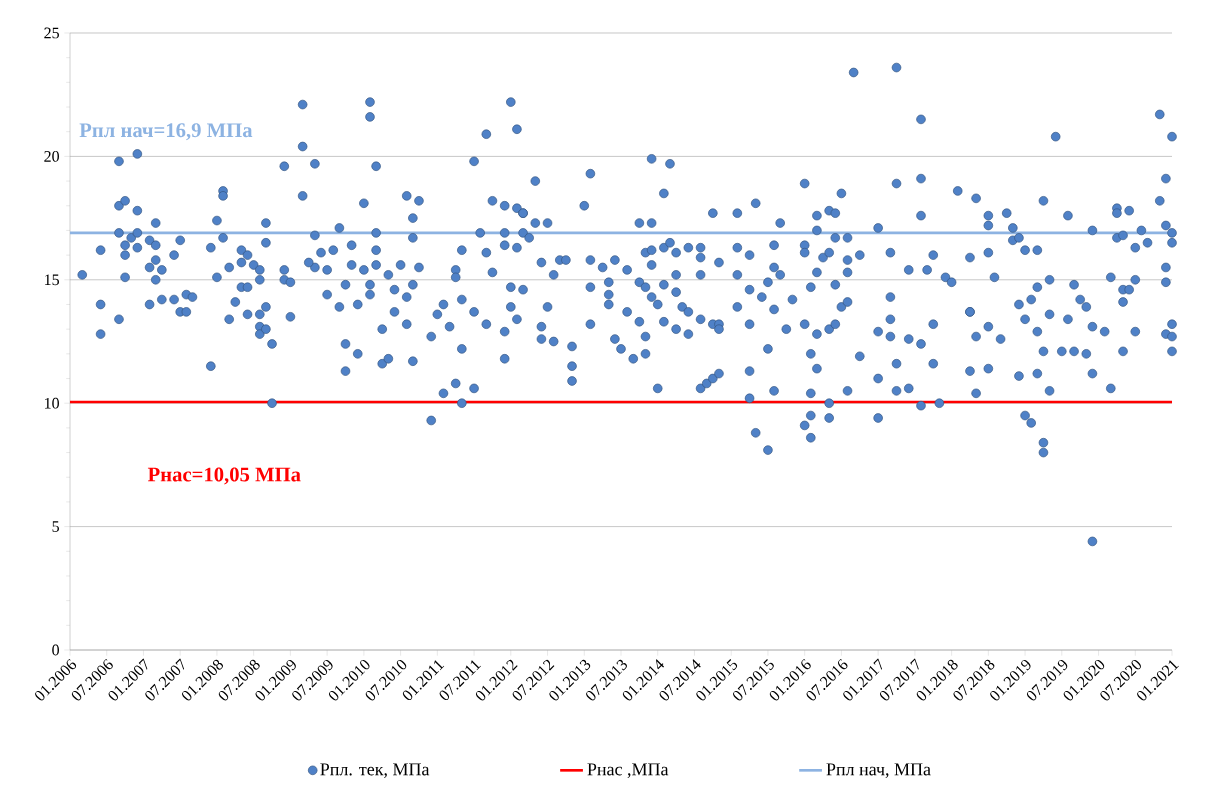 Image resolution: width=1210 pixels, height=796 pixels. What do you see at coordinates (55, 650) in the screenshot?
I see `y-tick-label: 0` at bounding box center [55, 650].